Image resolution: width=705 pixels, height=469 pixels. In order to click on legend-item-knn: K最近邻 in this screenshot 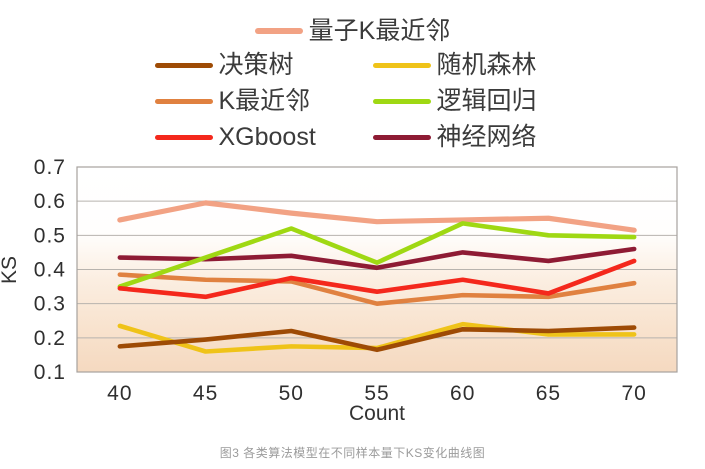, I will do `click(263, 101)`.